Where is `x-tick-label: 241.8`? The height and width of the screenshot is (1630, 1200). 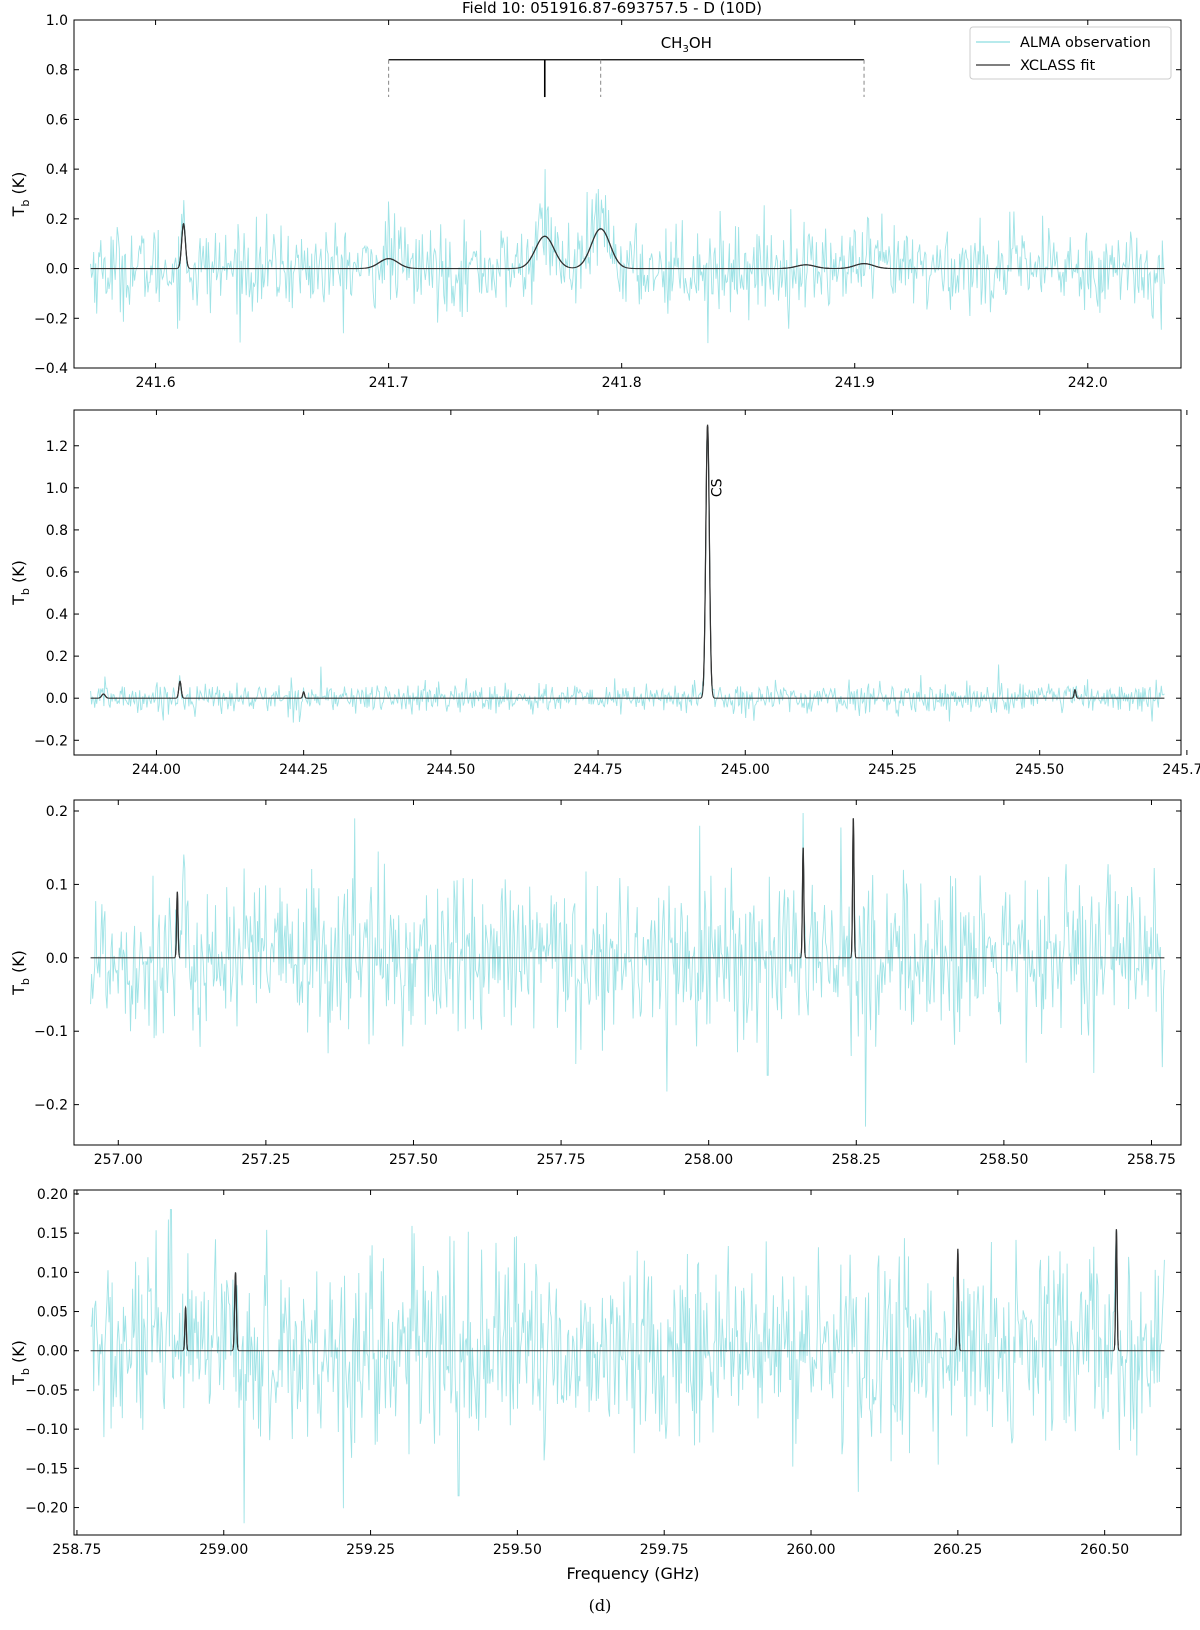 x-tick-label: 241.8 is located at coordinates (622, 383).